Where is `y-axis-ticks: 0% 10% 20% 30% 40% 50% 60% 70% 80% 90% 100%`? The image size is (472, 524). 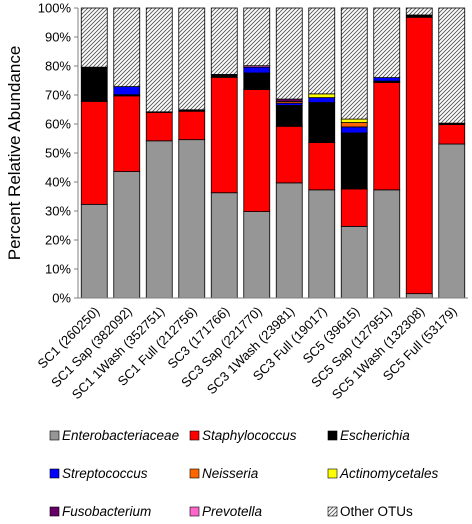 y-axis-ticks: 0% 10% 20% 30% 40% 50% 60% 70% 80% 90% 100% is located at coordinates (58, 153).